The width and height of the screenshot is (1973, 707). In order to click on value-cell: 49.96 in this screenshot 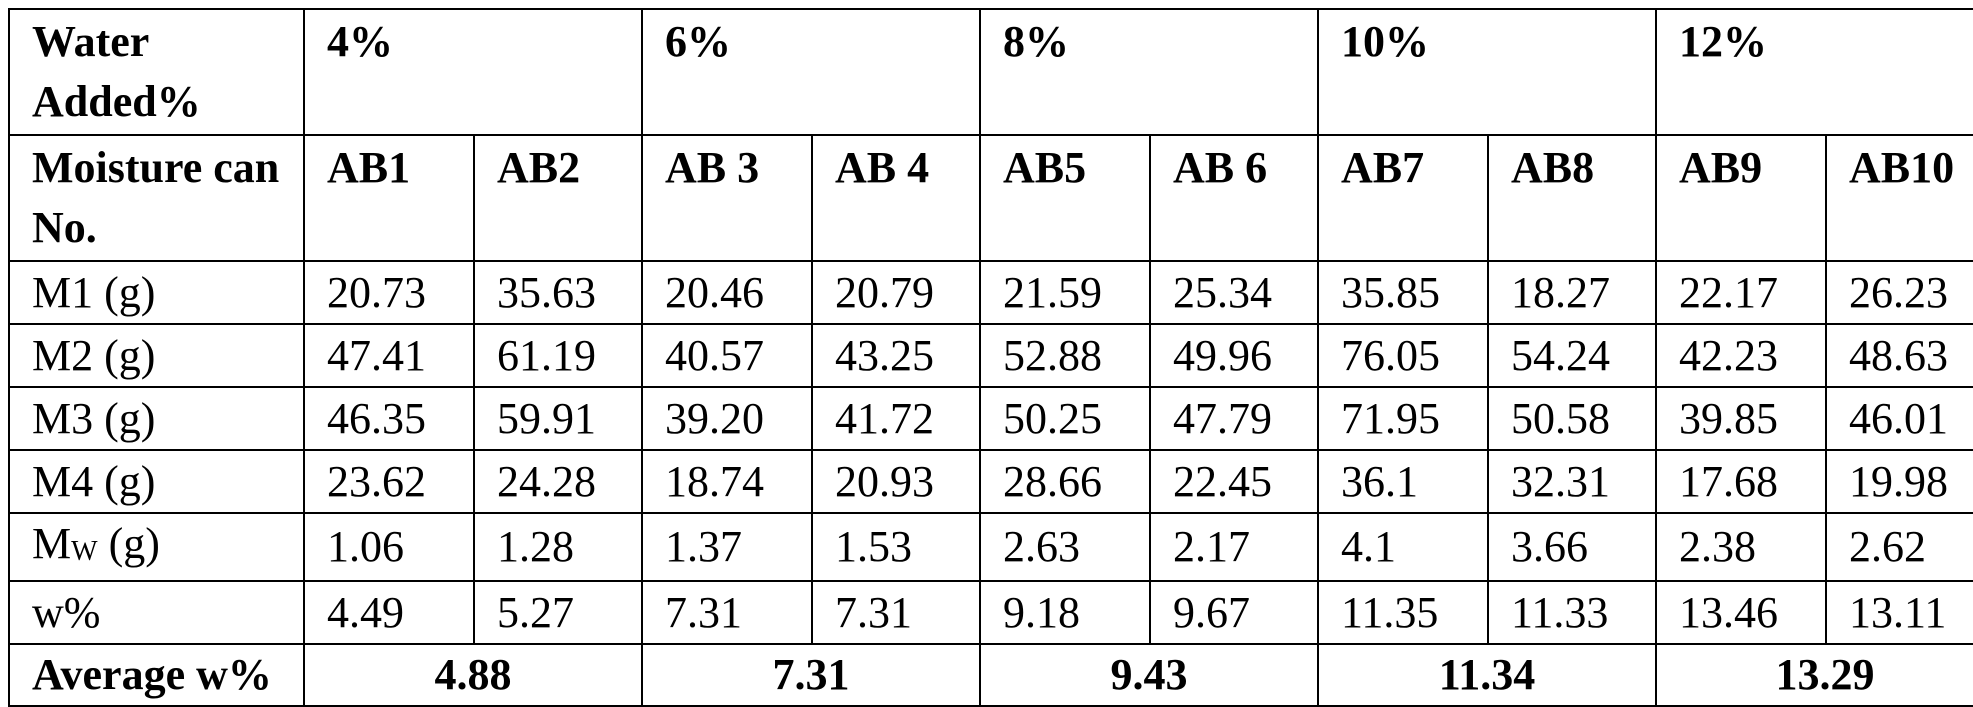, I will do `click(1234, 355)`.